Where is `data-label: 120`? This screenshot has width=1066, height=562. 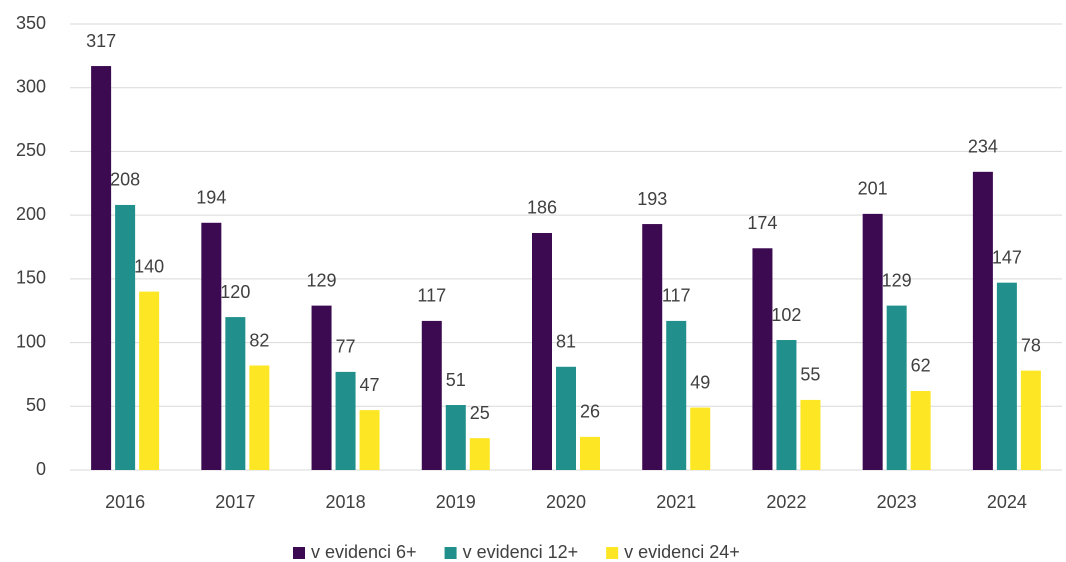 data-label: 120 is located at coordinates (235, 292).